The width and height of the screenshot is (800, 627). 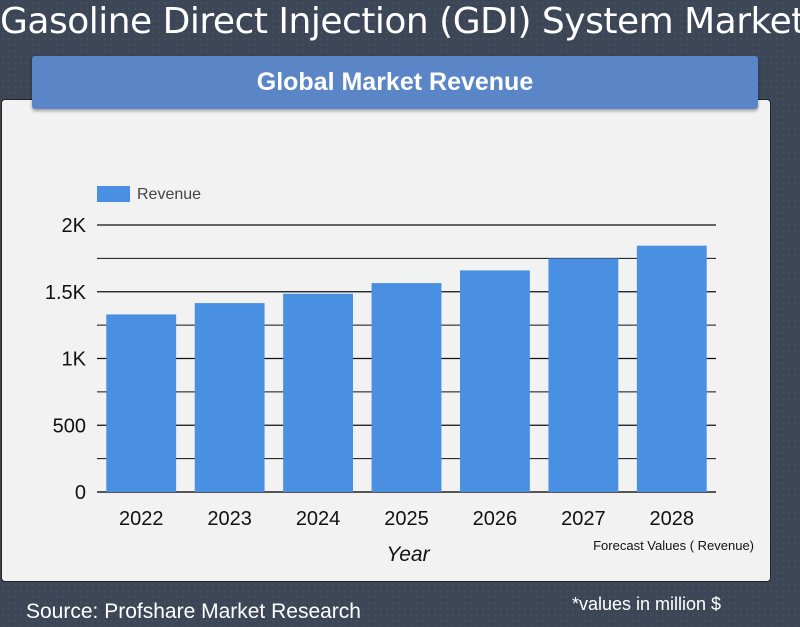 I want to click on units-note: *values in million $, so click(x=647, y=604).